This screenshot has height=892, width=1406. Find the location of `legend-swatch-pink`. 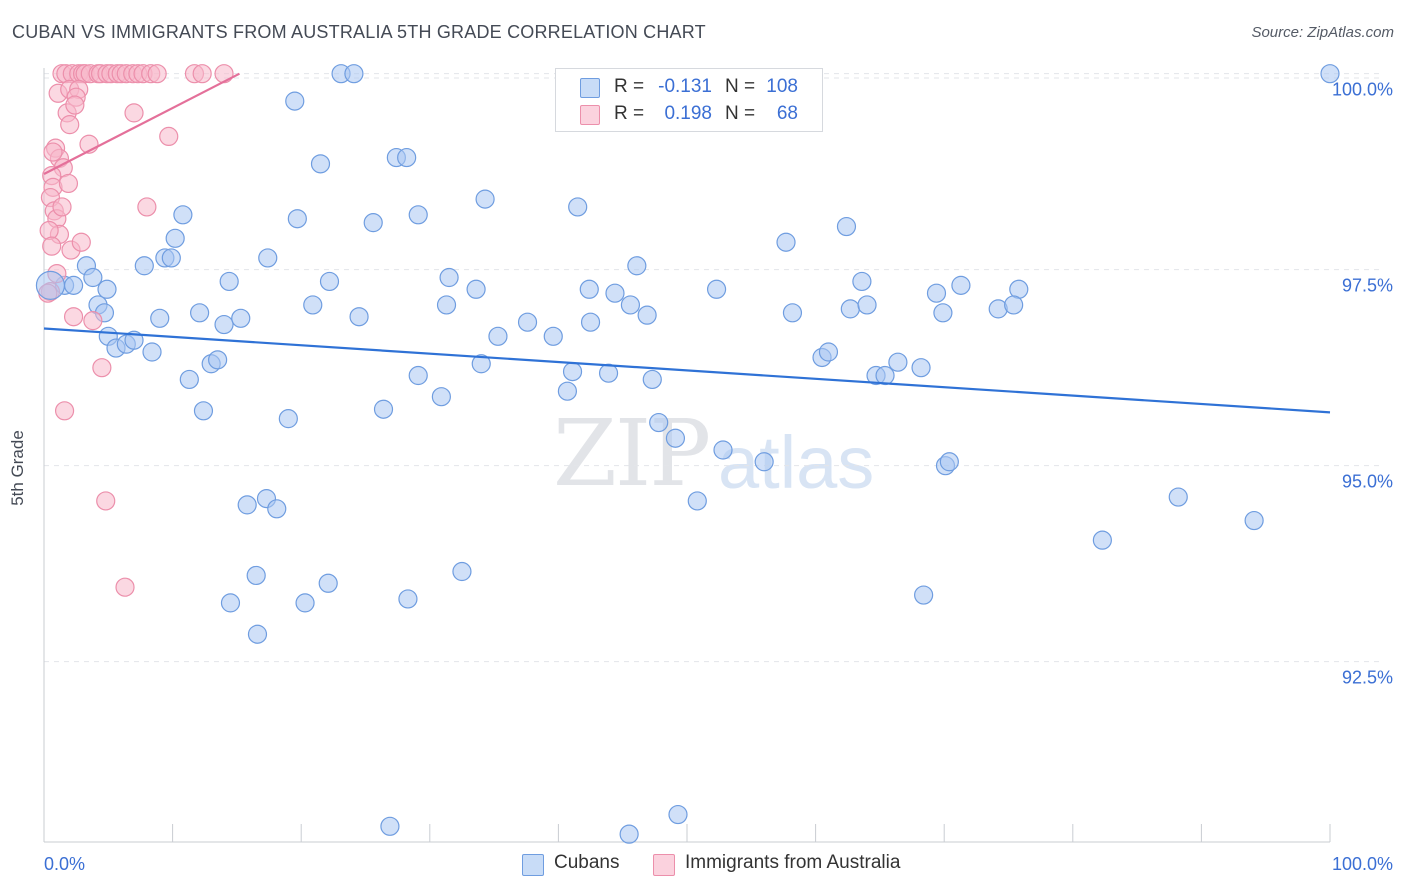

legend-swatch-pink is located at coordinates (590, 115).